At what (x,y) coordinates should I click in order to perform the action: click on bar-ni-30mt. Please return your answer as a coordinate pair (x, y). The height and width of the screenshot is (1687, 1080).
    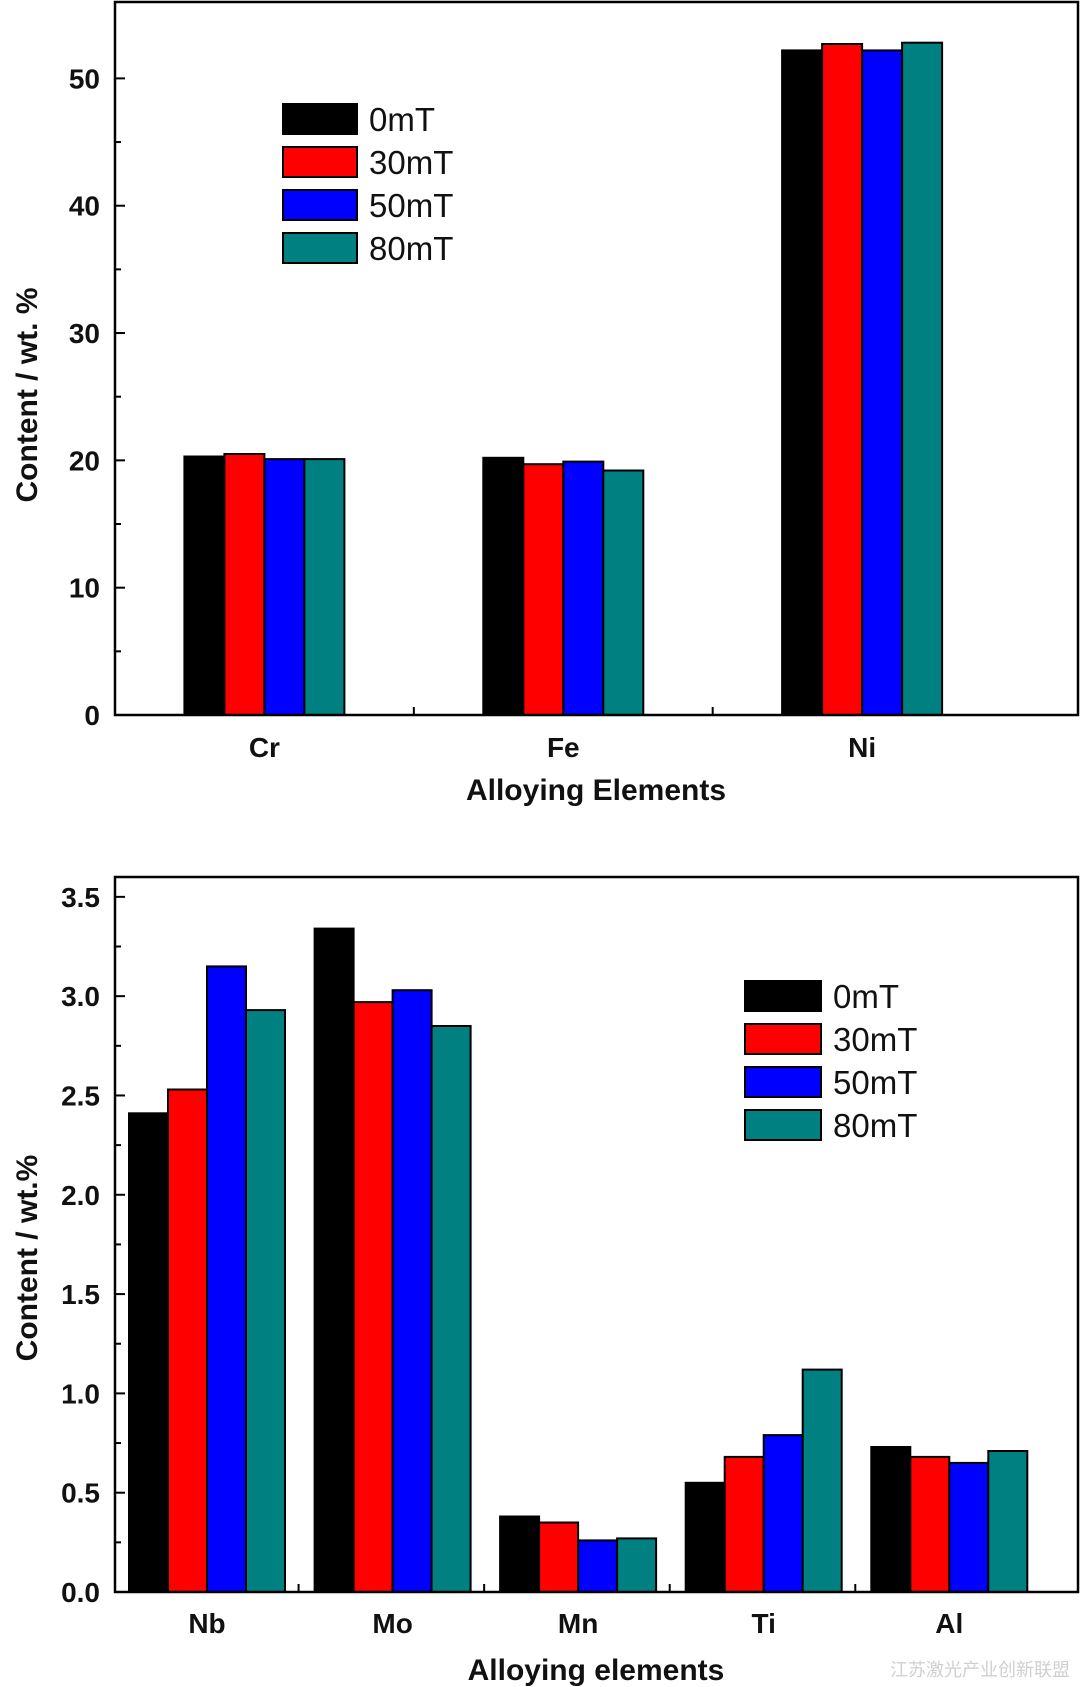
    Looking at the image, I should click on (842, 379).